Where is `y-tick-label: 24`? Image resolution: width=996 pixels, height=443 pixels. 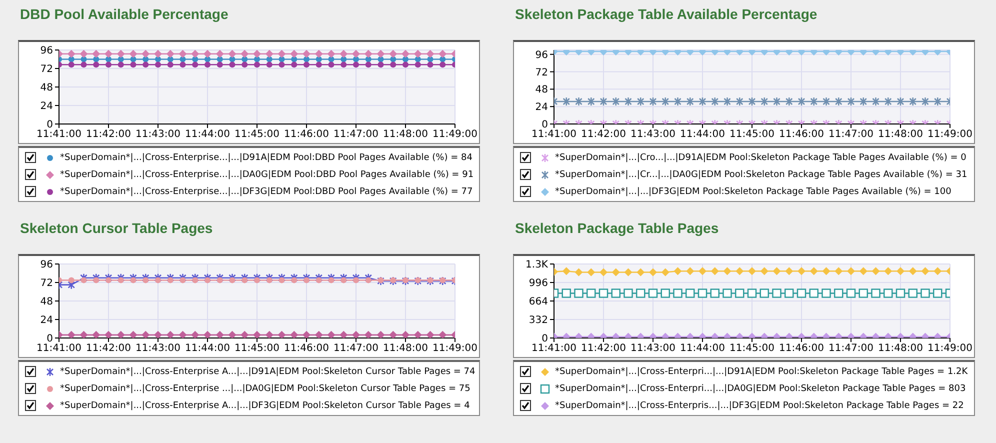
y-tick-label: 24 is located at coordinates (541, 108).